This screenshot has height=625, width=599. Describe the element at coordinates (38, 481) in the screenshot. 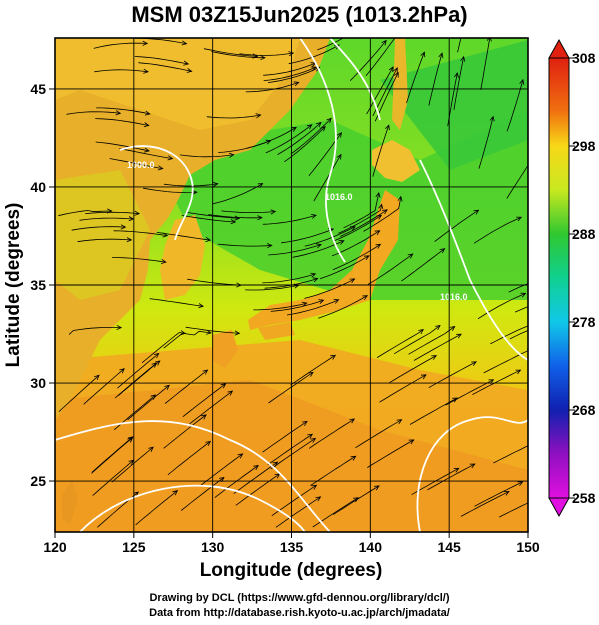

I see `y-tick-label: 25` at that location.